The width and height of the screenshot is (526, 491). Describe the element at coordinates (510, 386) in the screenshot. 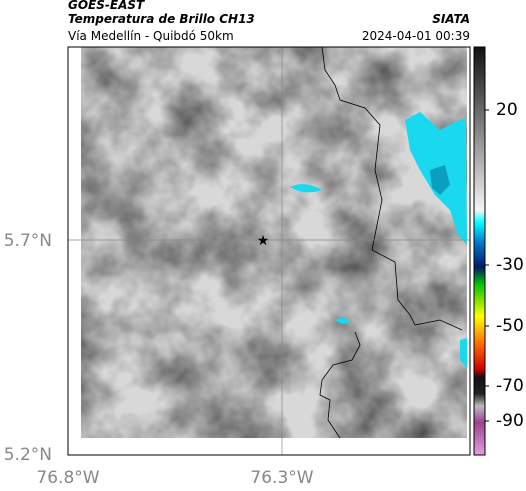

I see `colorbar-label: -70` at that location.